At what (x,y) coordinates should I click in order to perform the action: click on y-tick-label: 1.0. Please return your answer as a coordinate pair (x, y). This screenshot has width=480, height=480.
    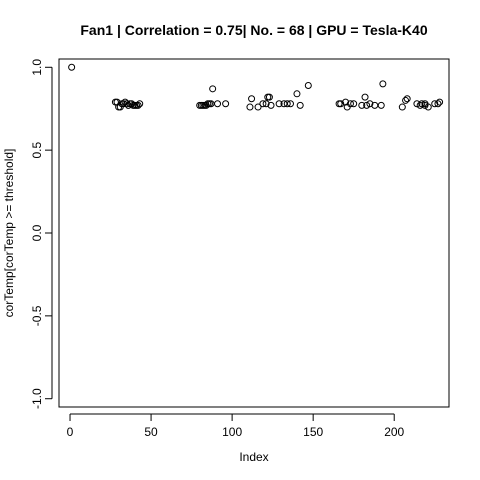
    Looking at the image, I should click on (37, 67).